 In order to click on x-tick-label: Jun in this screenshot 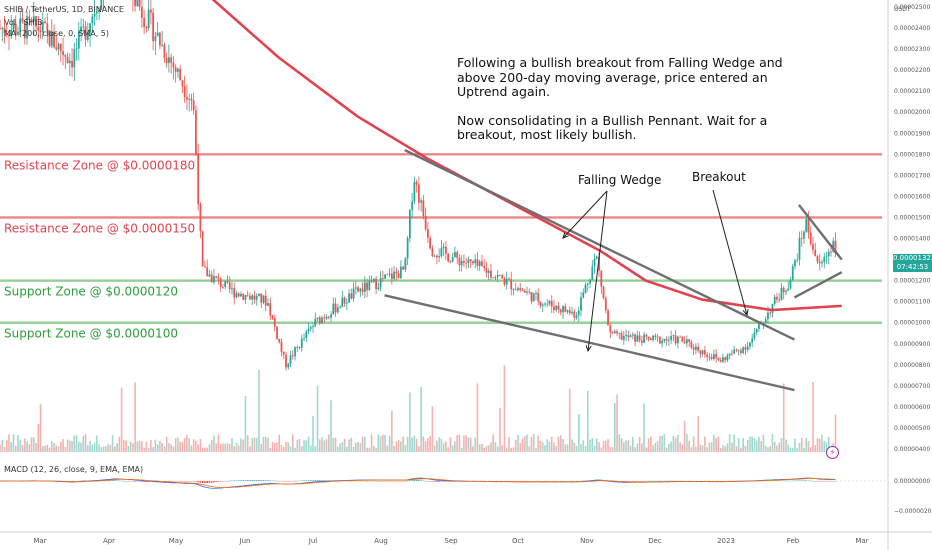, I will do `click(245, 541)`.